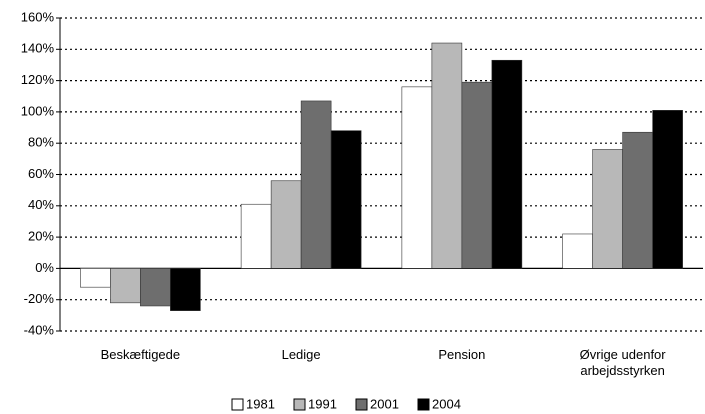 The height and width of the screenshot is (414, 705). Describe the element at coordinates (44, 267) in the screenshot. I see `y-tick-label: 0%` at that location.